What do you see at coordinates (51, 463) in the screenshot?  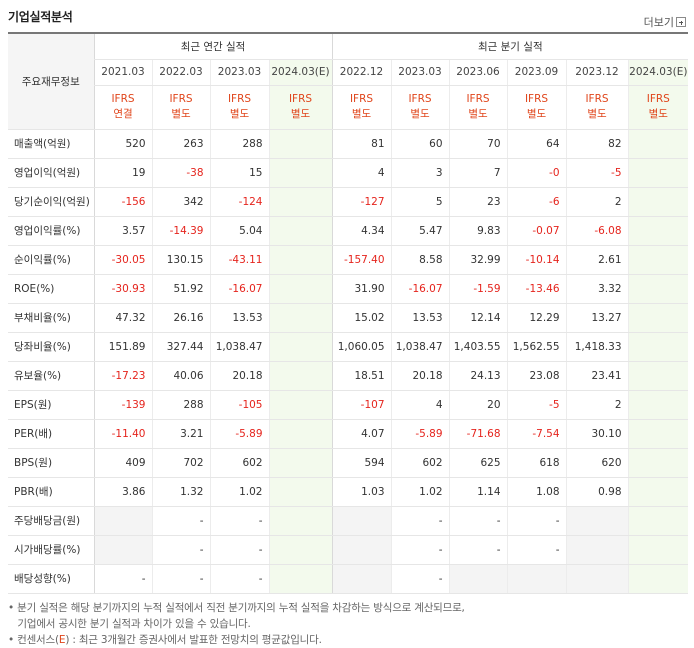 I see `row-label: BPS(원)` at bounding box center [51, 463].